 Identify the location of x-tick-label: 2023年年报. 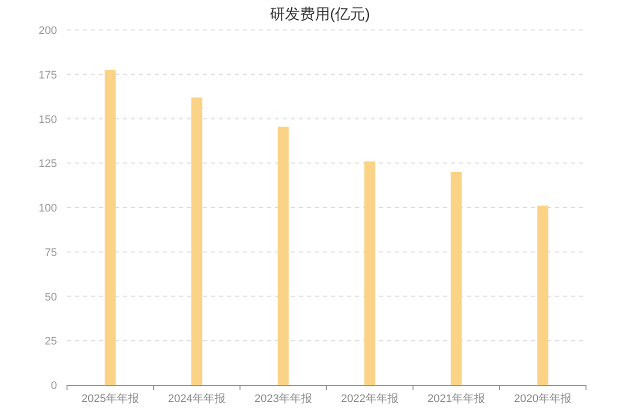
(283, 399).